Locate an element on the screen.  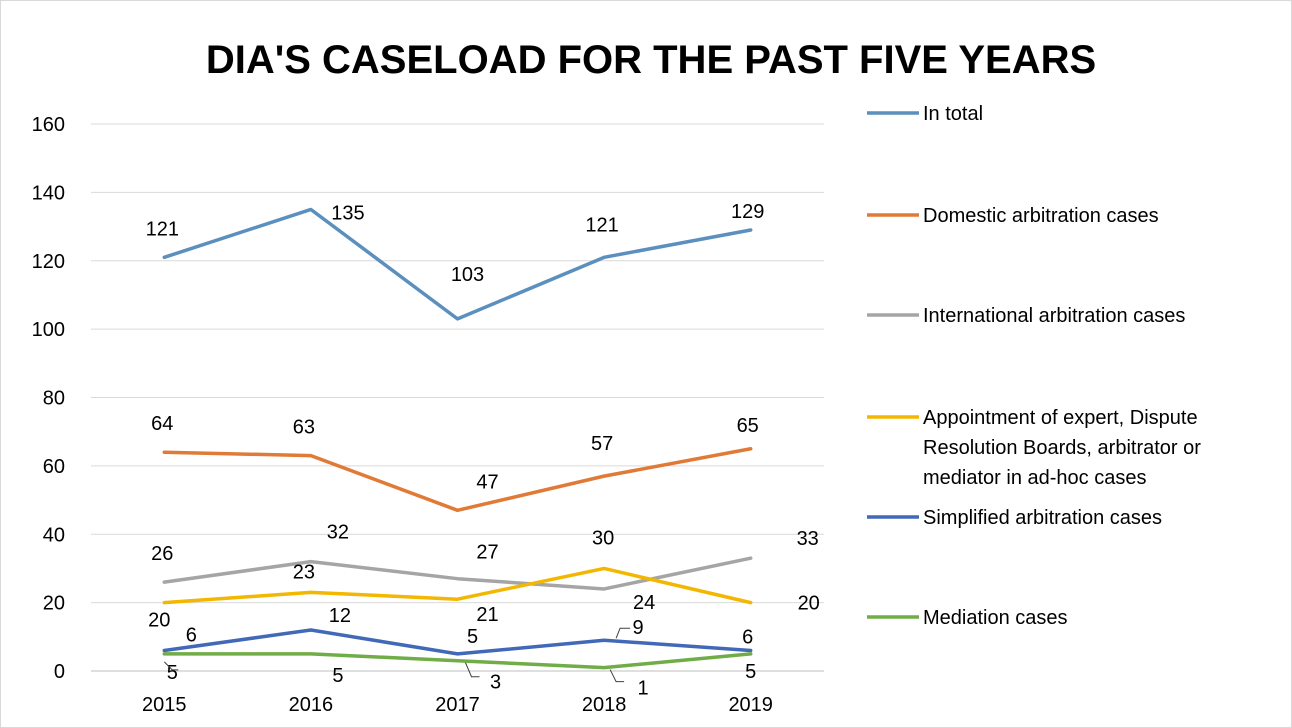
data-label: 30 is located at coordinates (603, 538).